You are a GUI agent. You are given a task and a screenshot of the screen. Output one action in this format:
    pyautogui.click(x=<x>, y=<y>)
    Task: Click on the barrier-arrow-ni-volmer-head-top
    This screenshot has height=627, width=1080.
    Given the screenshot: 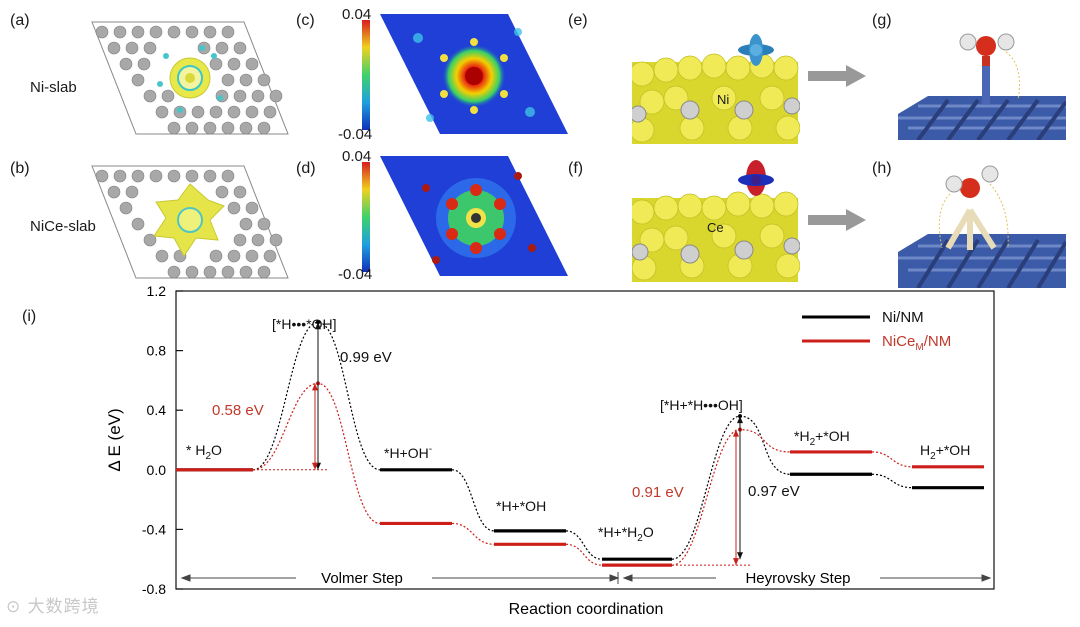 What is the action you would take?
    pyautogui.click(x=318, y=326)
    